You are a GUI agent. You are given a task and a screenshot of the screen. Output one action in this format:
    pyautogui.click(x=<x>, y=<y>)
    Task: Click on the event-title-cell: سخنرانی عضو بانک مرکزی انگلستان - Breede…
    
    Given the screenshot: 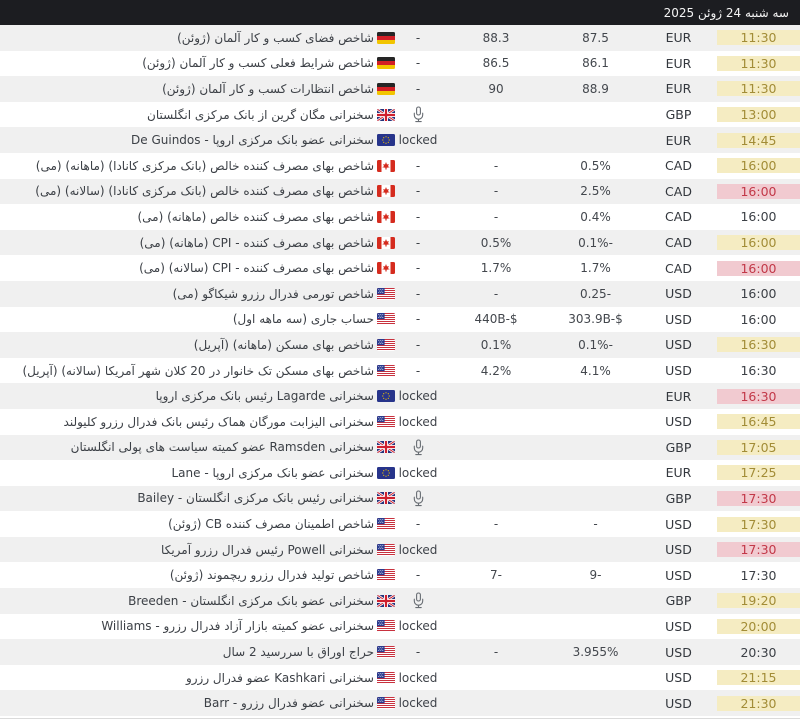 What is the action you would take?
    pyautogui.click(x=188, y=601)
    